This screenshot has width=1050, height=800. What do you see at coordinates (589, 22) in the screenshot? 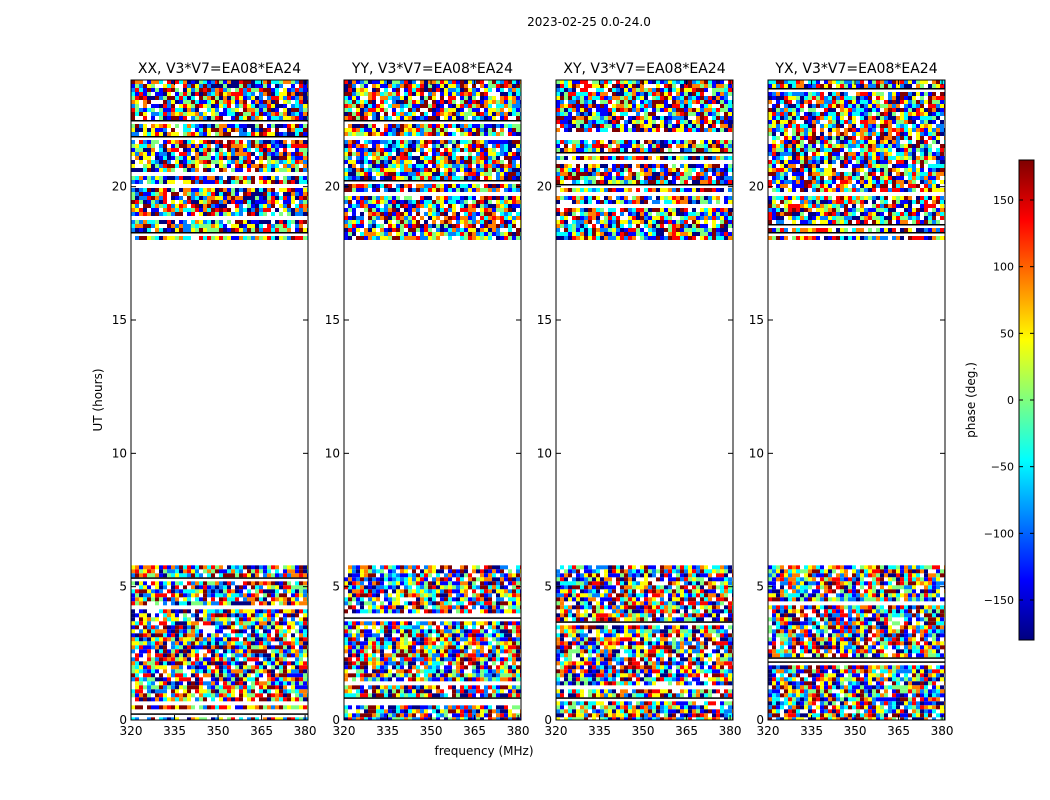
I see `figure-title: 2023-02-25 0.0-24.0` at bounding box center [589, 22].